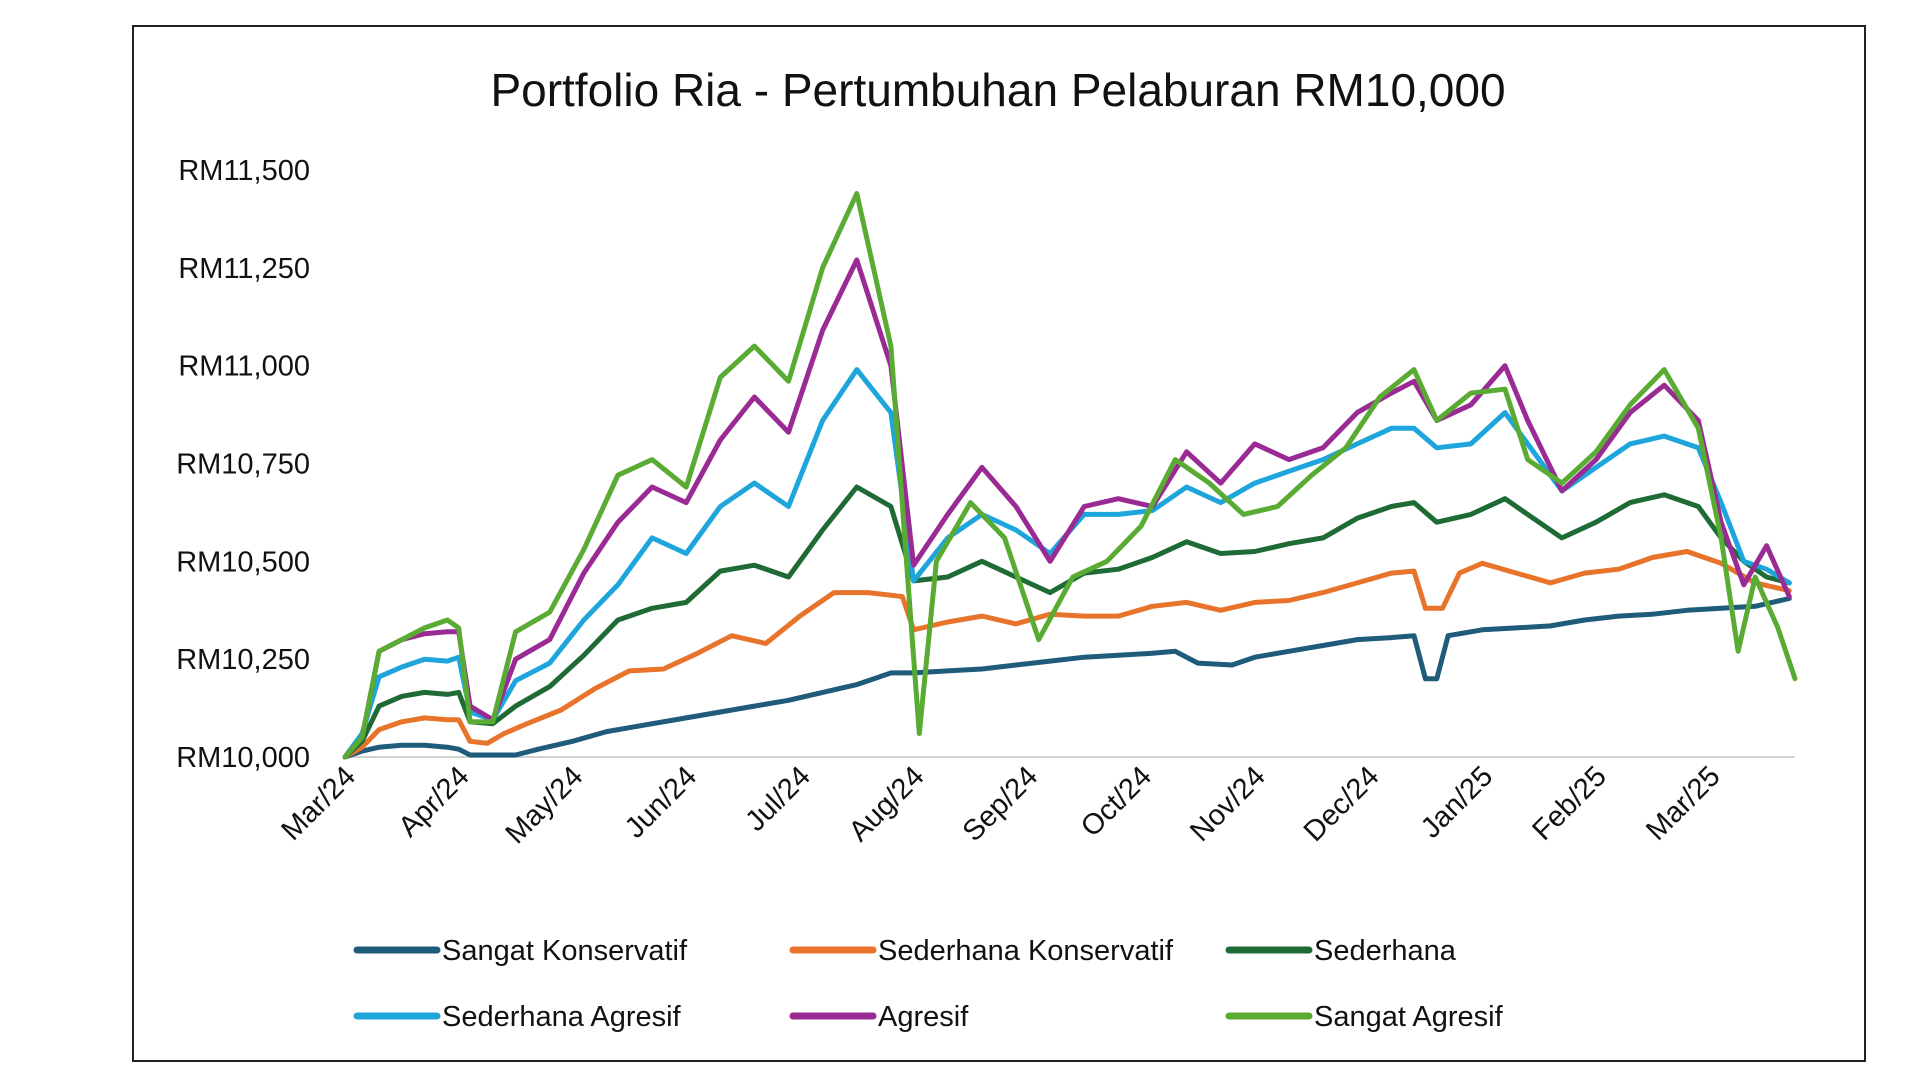 Image resolution: width=1920 pixels, height=1080 pixels. Describe the element at coordinates (244, 269) in the screenshot. I see `y-tick-label: RM11,250` at that location.